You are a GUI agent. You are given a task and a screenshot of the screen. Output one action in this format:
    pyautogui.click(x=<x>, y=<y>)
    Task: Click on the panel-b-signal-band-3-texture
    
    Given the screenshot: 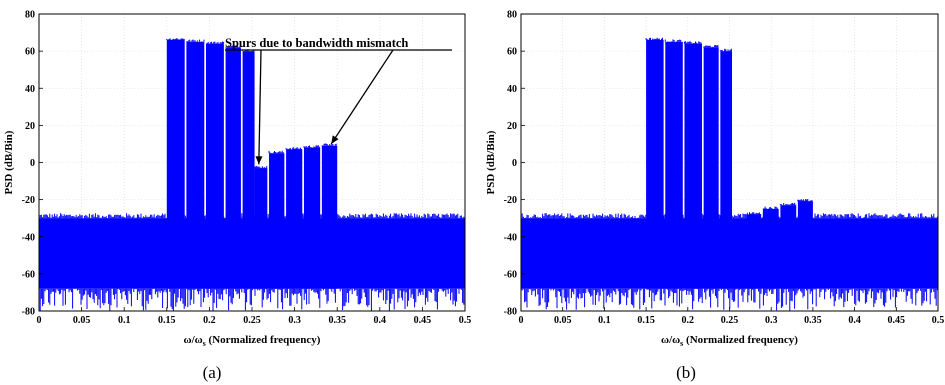 What is the action you would take?
    pyautogui.click(x=693, y=42)
    